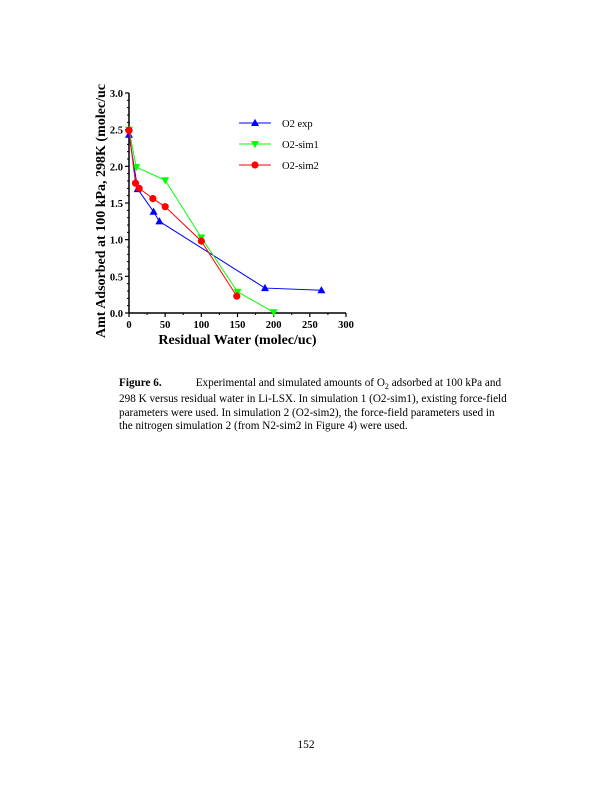  What do you see at coordinates (116, 277) in the screenshot?
I see `y-tick-label: 0.5` at bounding box center [116, 277].